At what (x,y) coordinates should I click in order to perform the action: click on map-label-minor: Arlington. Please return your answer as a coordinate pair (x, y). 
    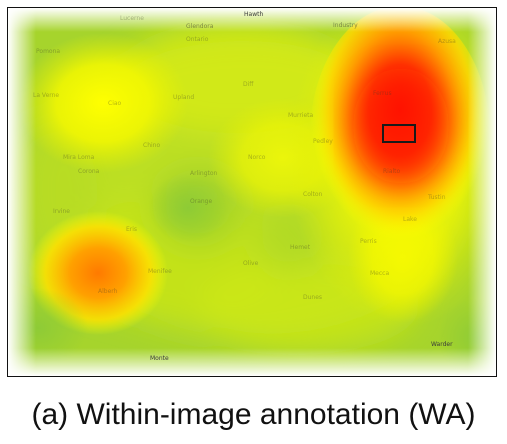
    Looking at the image, I should click on (203, 173).